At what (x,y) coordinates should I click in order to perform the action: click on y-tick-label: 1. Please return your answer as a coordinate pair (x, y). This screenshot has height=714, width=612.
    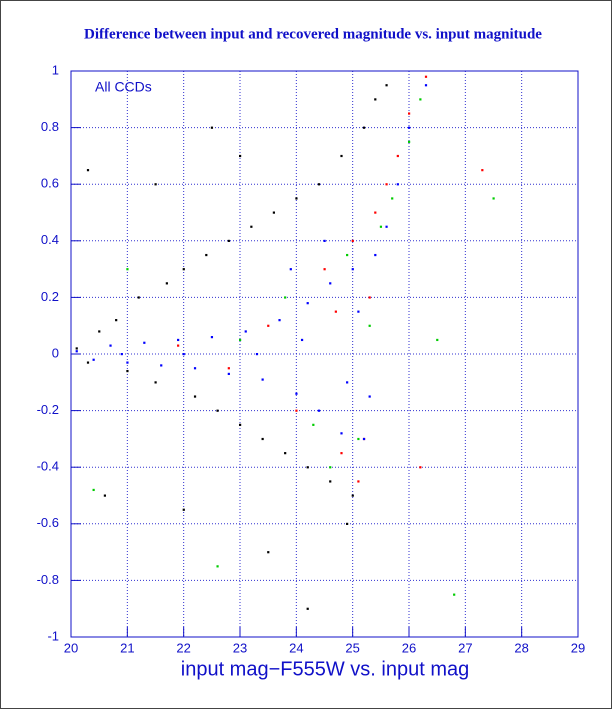
    Looking at the image, I should click on (55, 69).